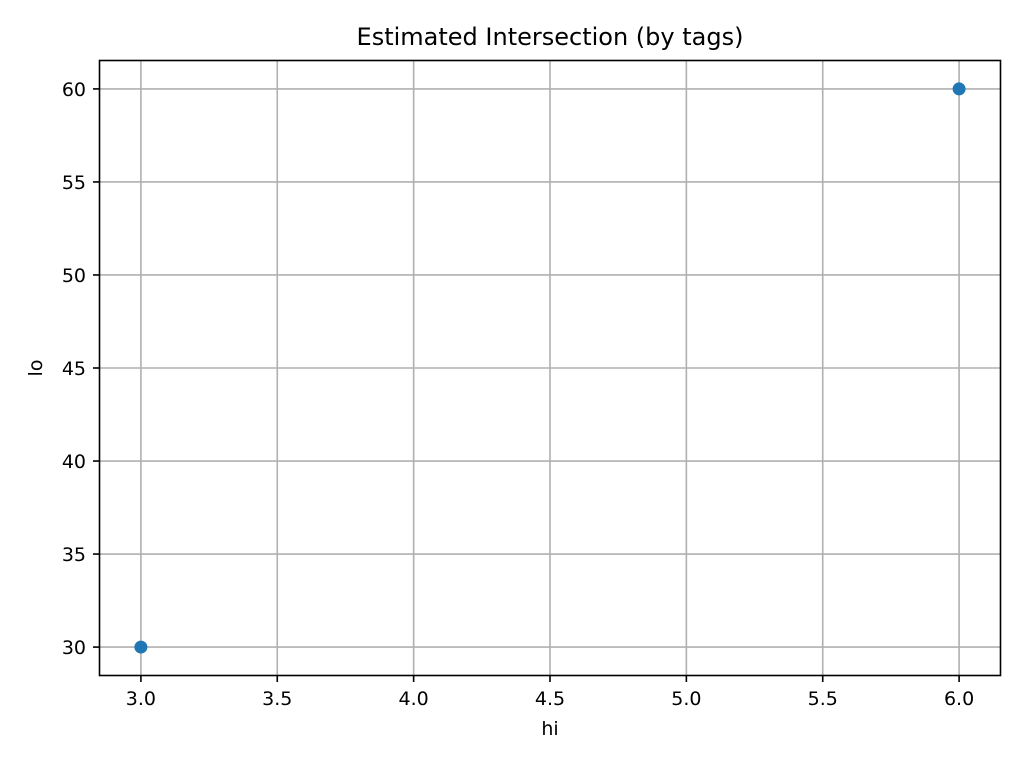  What do you see at coordinates (74, 648) in the screenshot?
I see `y-tick-label: 30` at bounding box center [74, 648].